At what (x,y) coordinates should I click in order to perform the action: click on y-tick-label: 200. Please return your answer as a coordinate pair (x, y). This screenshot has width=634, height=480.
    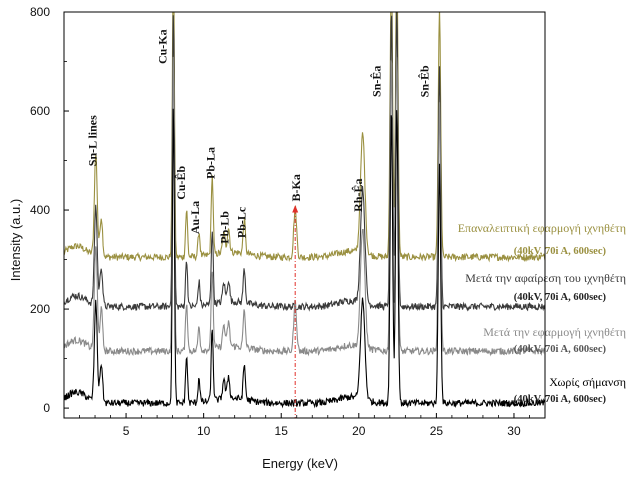
    Looking at the image, I should click on (40, 309).